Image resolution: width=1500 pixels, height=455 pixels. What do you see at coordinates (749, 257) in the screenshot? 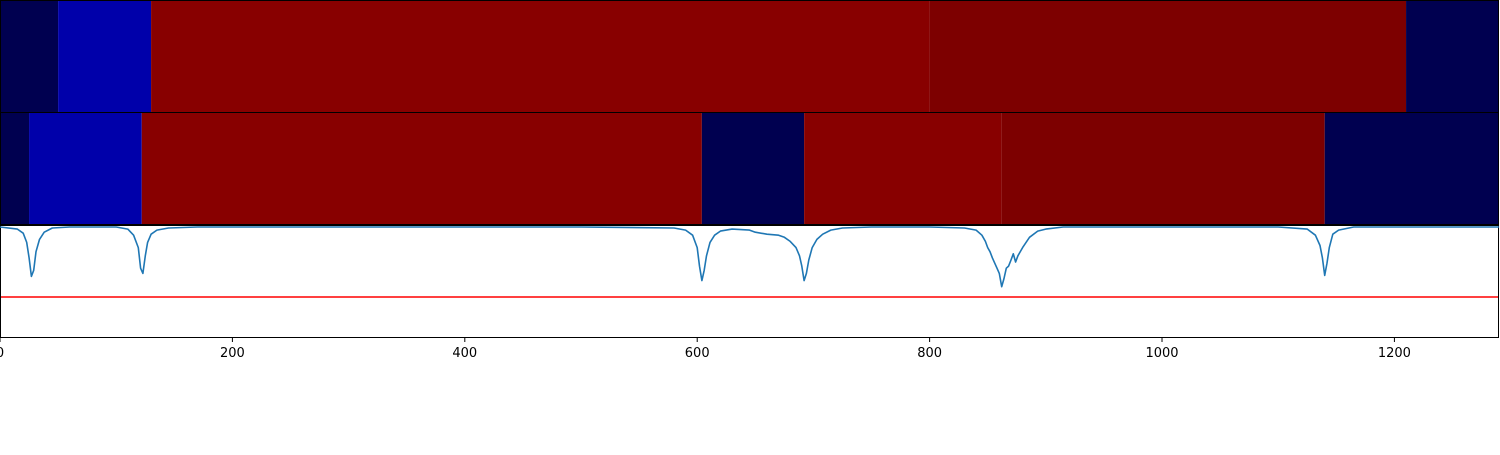
I see `signal-line` at bounding box center [749, 257].